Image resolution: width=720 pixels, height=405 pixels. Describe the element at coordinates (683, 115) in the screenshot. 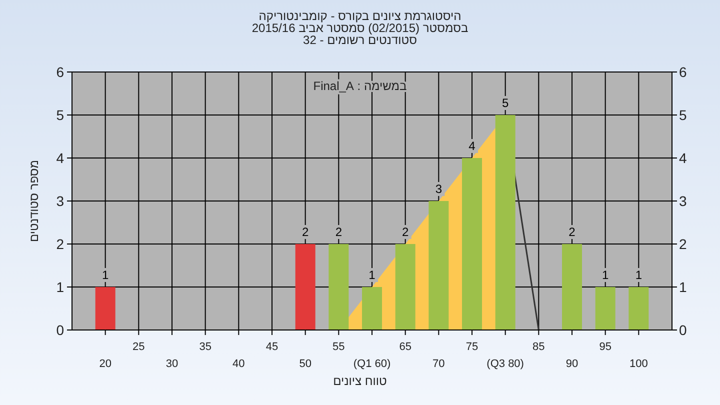

I see `y2-tick-label: 5` at that location.